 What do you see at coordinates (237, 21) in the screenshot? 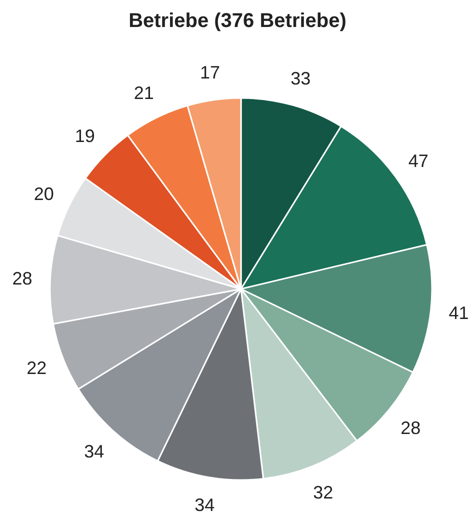
I see `chart-title: Betriebe (376 Betriebe)` at bounding box center [237, 21].